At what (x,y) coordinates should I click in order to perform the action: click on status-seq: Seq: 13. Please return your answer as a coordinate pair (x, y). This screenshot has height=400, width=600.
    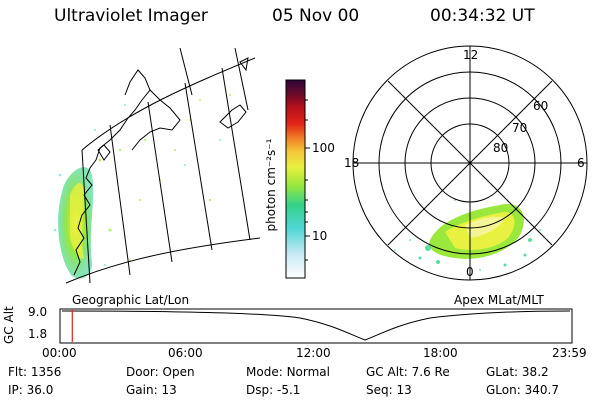
    Looking at the image, I should click on (389, 390).